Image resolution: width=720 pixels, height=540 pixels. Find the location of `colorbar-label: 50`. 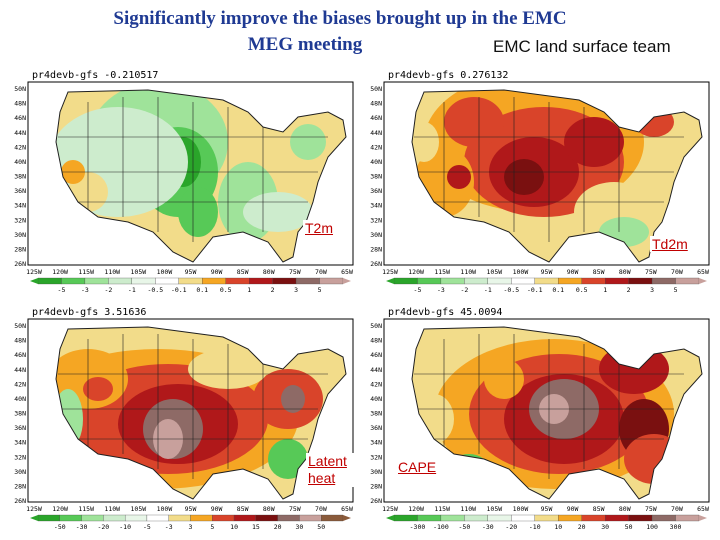

colorbar-label: 50 is located at coordinates (629, 527).